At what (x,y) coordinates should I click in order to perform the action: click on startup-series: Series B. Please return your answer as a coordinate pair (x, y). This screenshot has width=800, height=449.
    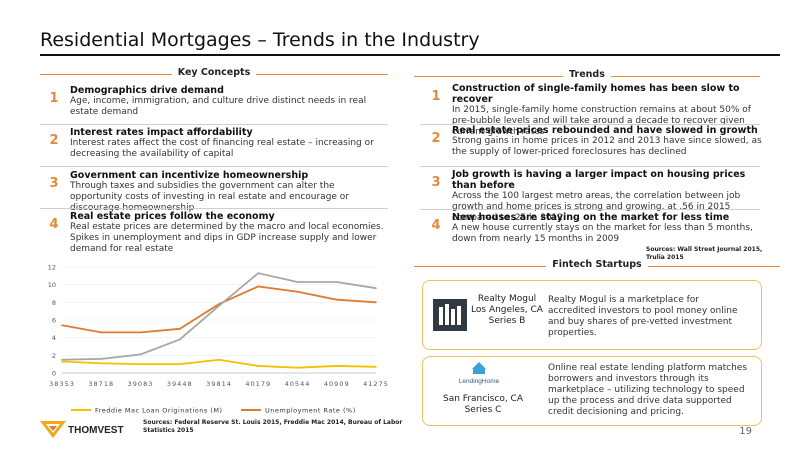
    Looking at the image, I should click on (507, 321).